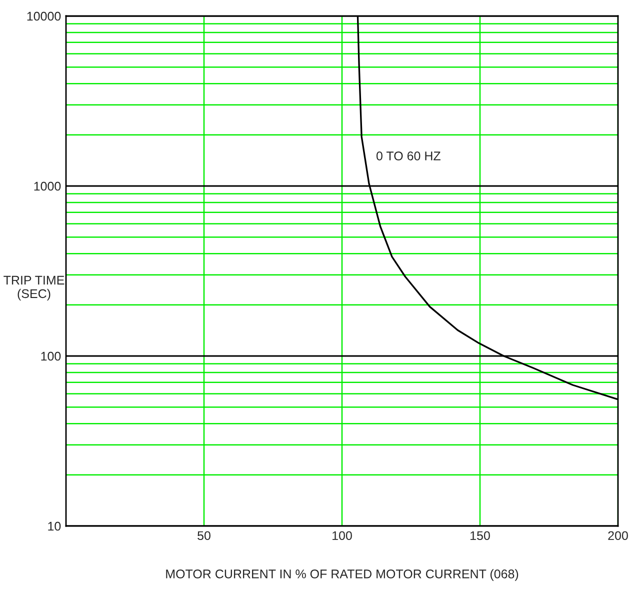 The image size is (636, 596). What do you see at coordinates (342, 575) in the screenshot?
I see `x-axis-title: MOTOR CURRENT IN % OF RATED MOTOR CURRENT (068)` at bounding box center [342, 575].